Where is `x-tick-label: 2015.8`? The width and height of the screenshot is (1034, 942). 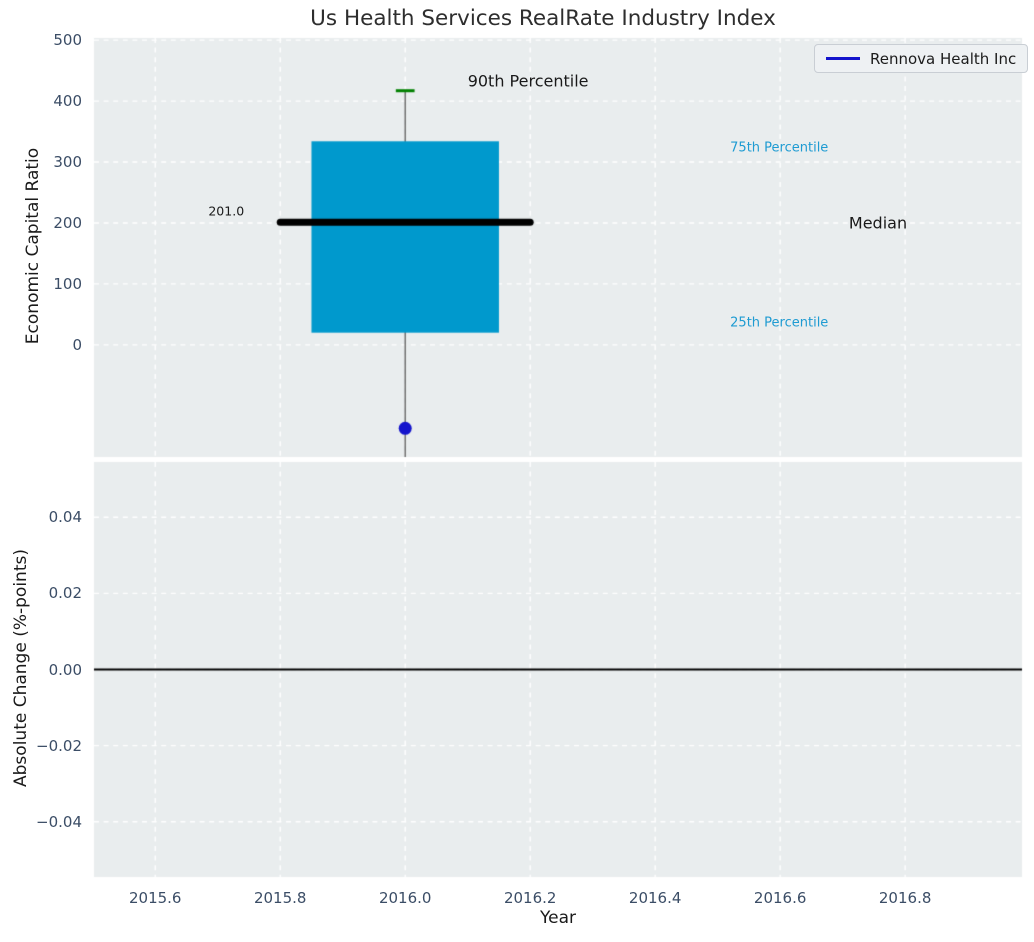
x-tick-label: 2015.8 is located at coordinates (280, 898).